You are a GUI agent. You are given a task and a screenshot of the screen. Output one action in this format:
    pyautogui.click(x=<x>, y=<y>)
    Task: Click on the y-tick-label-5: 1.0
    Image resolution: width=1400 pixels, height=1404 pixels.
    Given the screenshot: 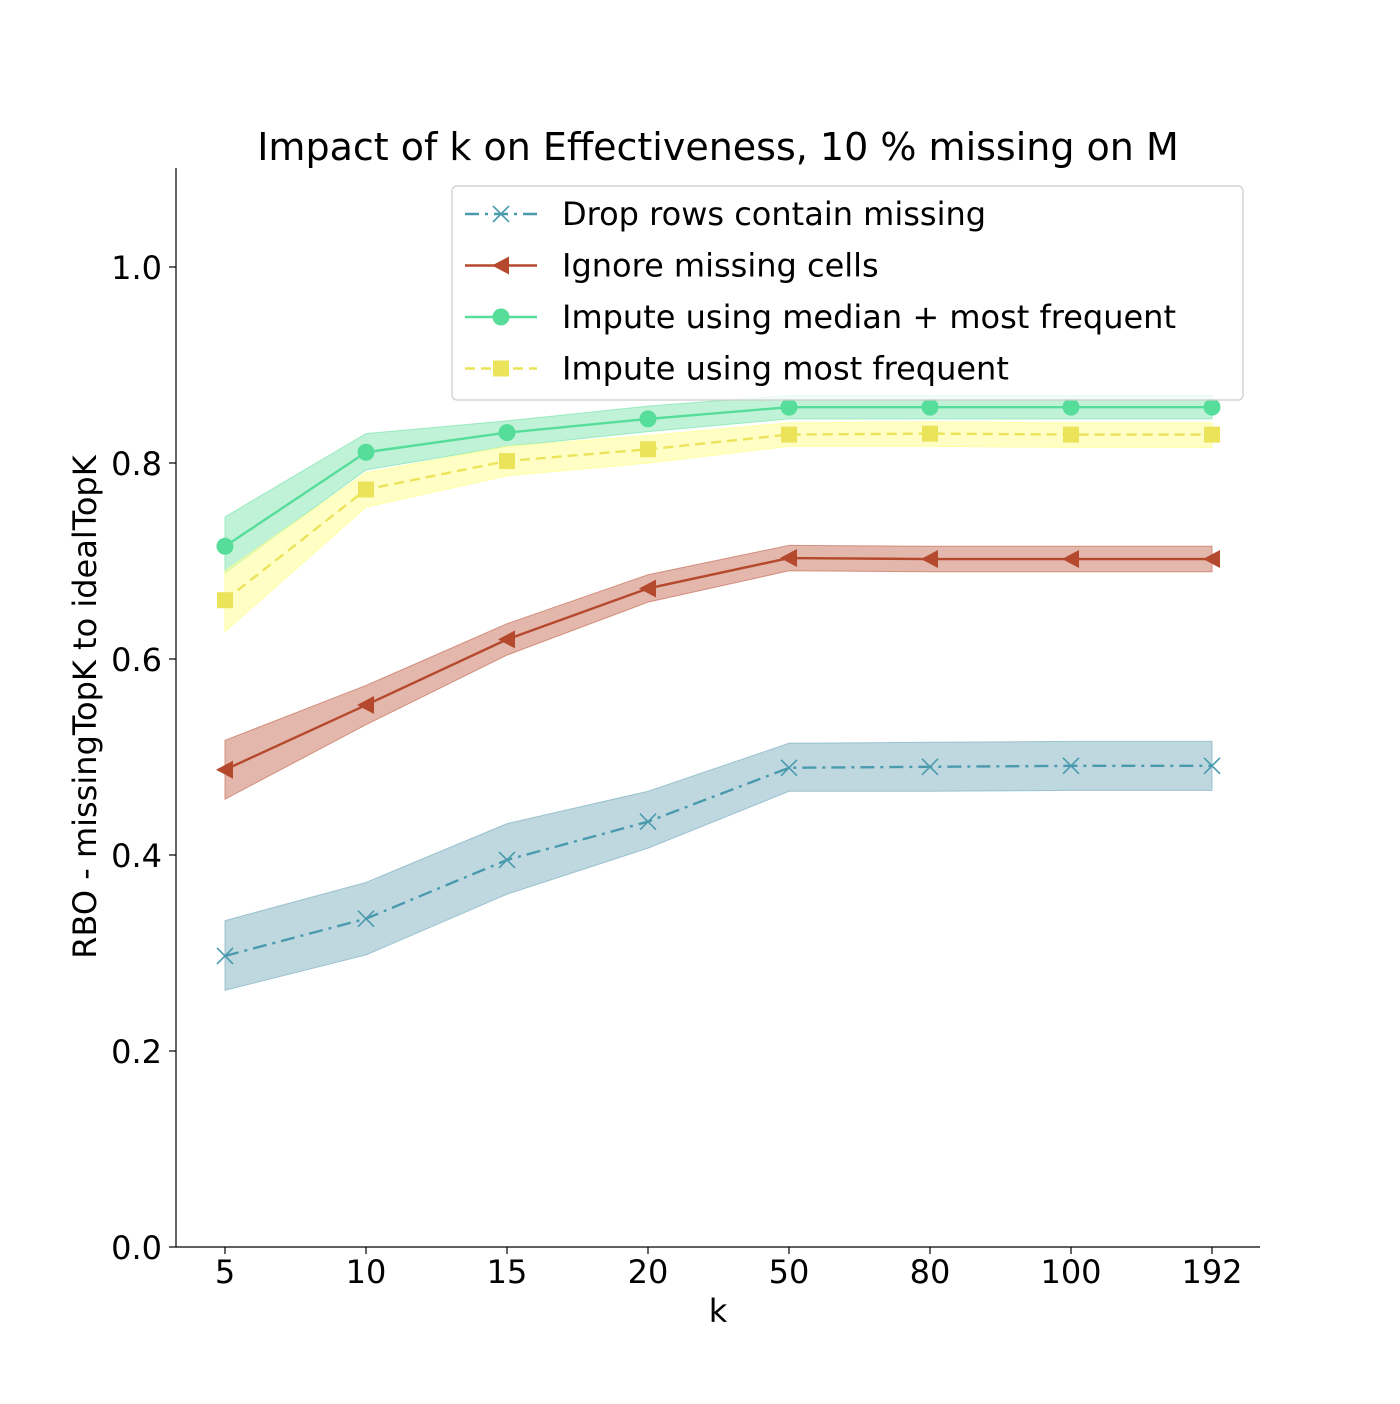 What is the action you would take?
    pyautogui.click(x=136, y=268)
    